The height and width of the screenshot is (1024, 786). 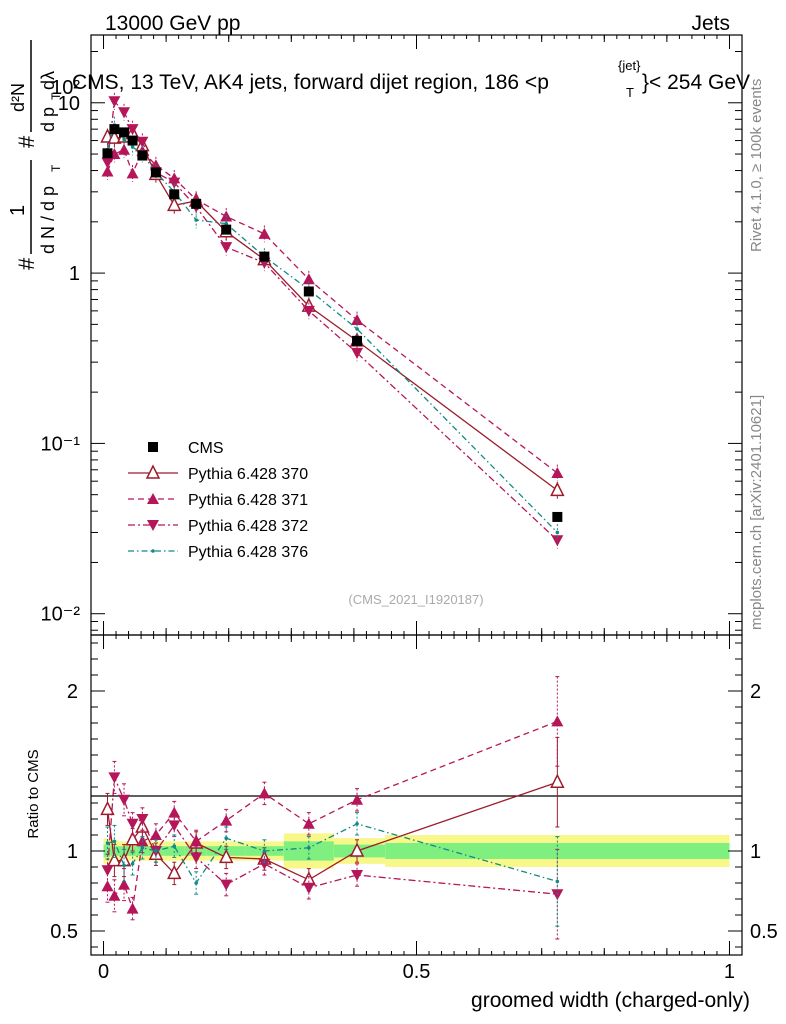 I want to click on y-label-num-2: d²N, so click(x=18, y=97).